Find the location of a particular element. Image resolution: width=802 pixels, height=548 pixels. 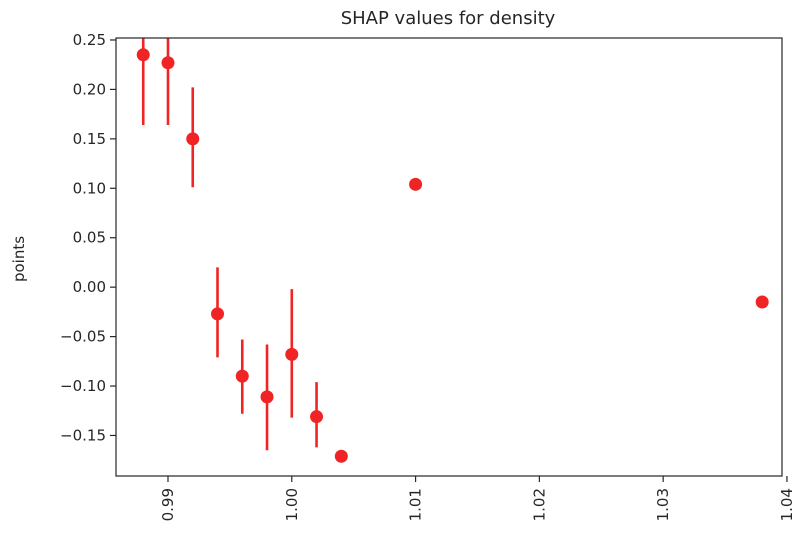

y-tick-label: 0.05 is located at coordinates (89, 238).